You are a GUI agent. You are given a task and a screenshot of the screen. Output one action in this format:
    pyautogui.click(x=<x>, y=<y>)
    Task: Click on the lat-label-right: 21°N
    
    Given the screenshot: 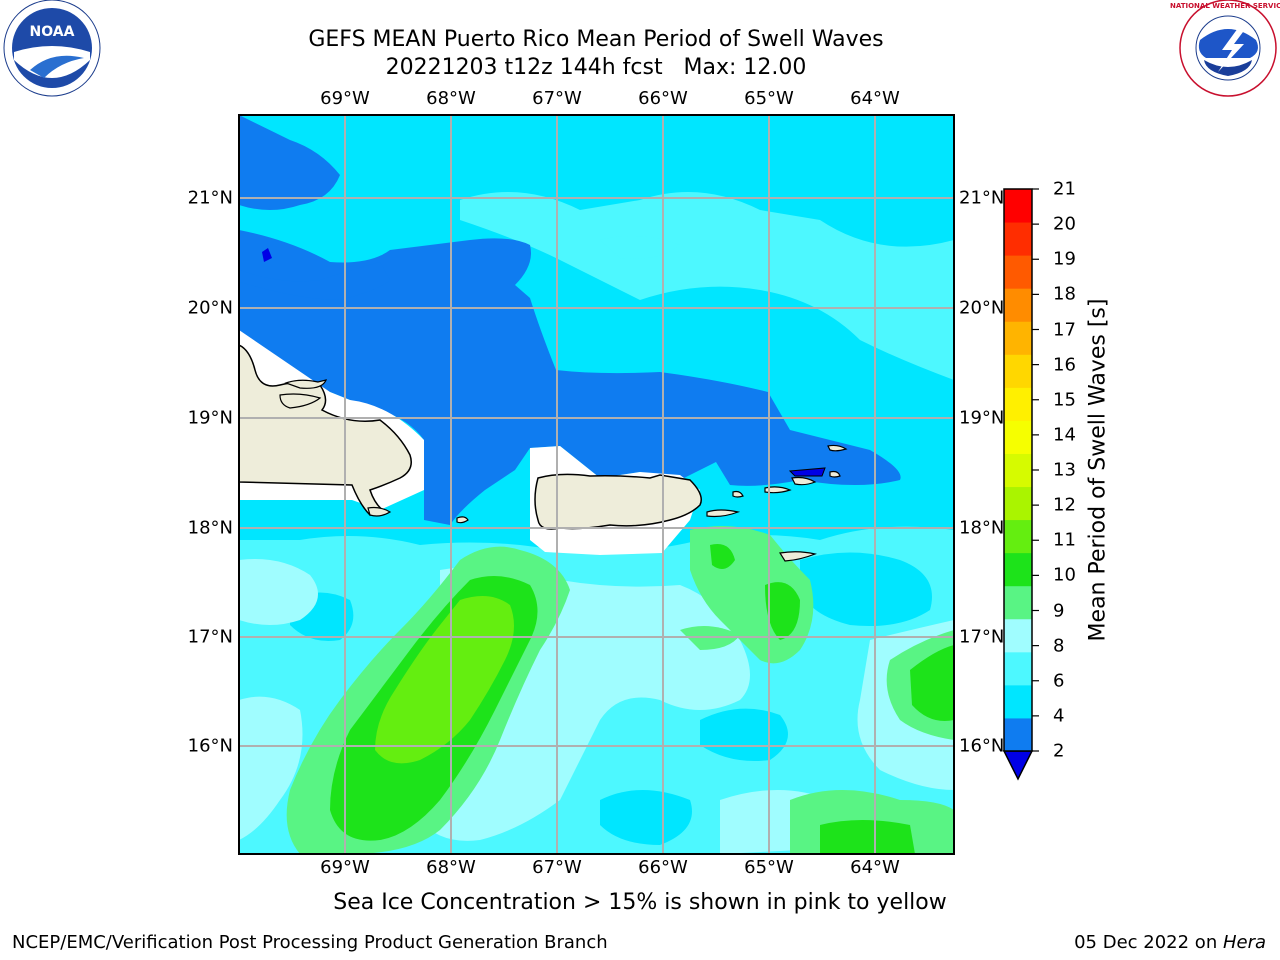 What is the action you would take?
    pyautogui.click(x=982, y=198)
    